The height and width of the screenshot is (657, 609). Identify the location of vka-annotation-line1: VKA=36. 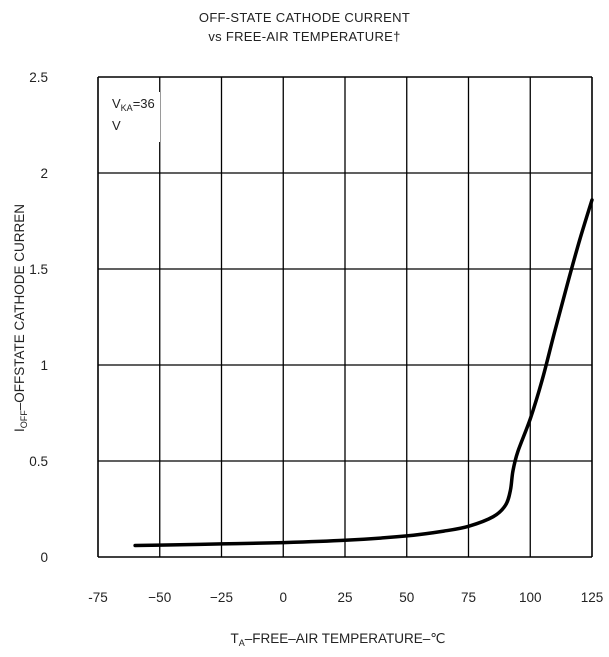
(133, 104).